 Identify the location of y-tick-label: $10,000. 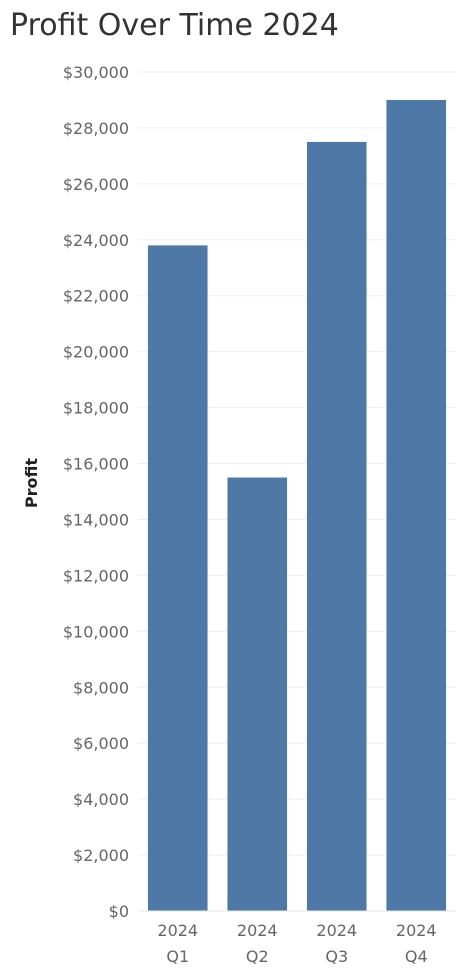
(96, 631).